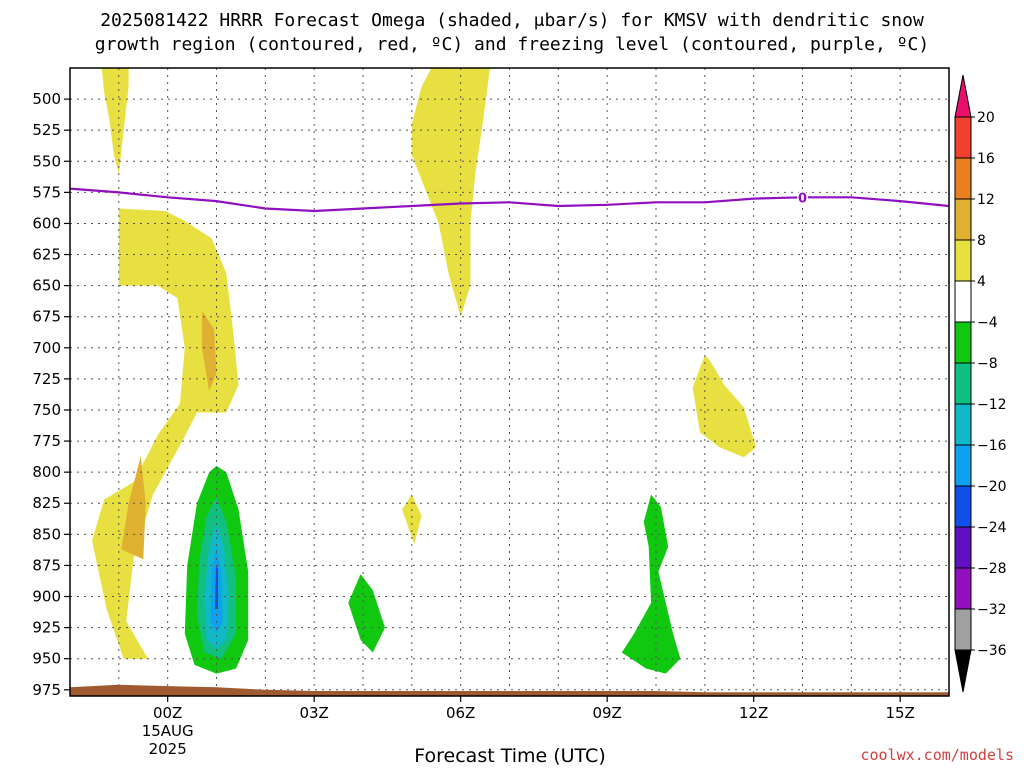 This screenshot has height=768, width=1024. I want to click on y-tick-label-850: 850, so click(46, 534).